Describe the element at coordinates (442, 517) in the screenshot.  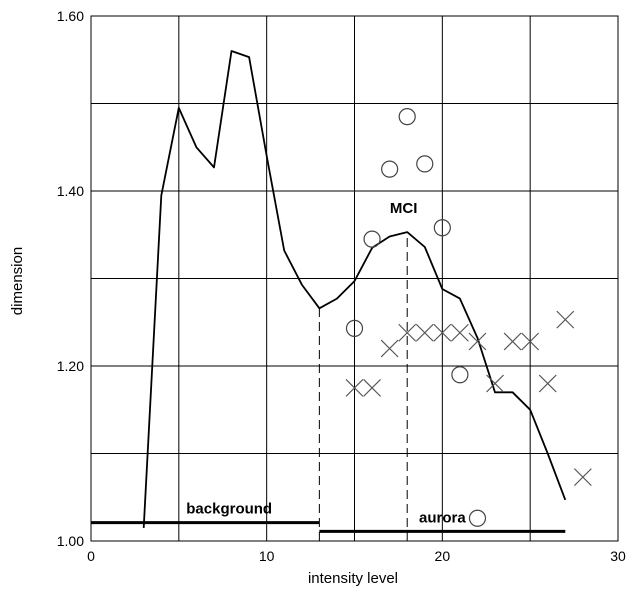
I see `range-label-aurora: aurora` at that location.